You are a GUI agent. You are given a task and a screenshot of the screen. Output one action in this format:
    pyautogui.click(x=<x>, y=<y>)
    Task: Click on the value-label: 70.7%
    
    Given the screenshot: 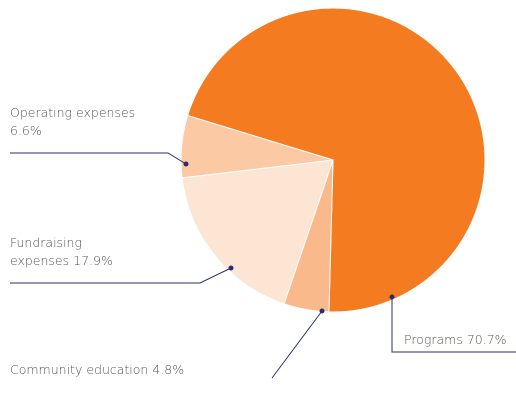 What is the action you would take?
    pyautogui.click(x=486, y=339)
    